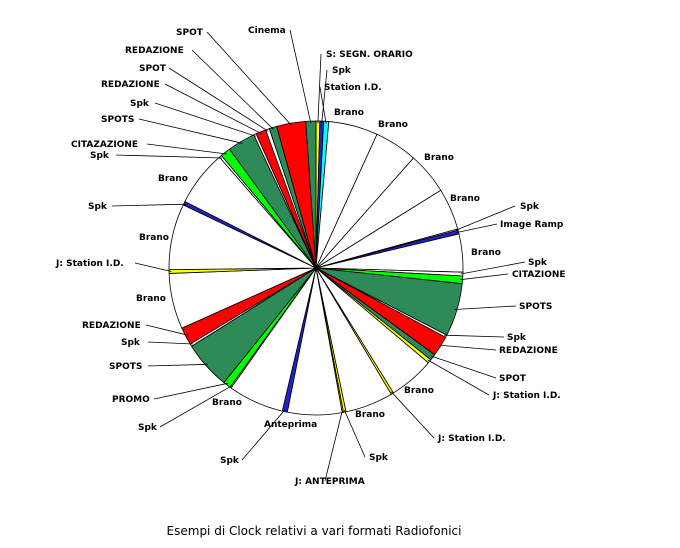  What do you see at coordinates (311, 194) in the screenshot?
I see `pie-slice` at bounding box center [311, 194].